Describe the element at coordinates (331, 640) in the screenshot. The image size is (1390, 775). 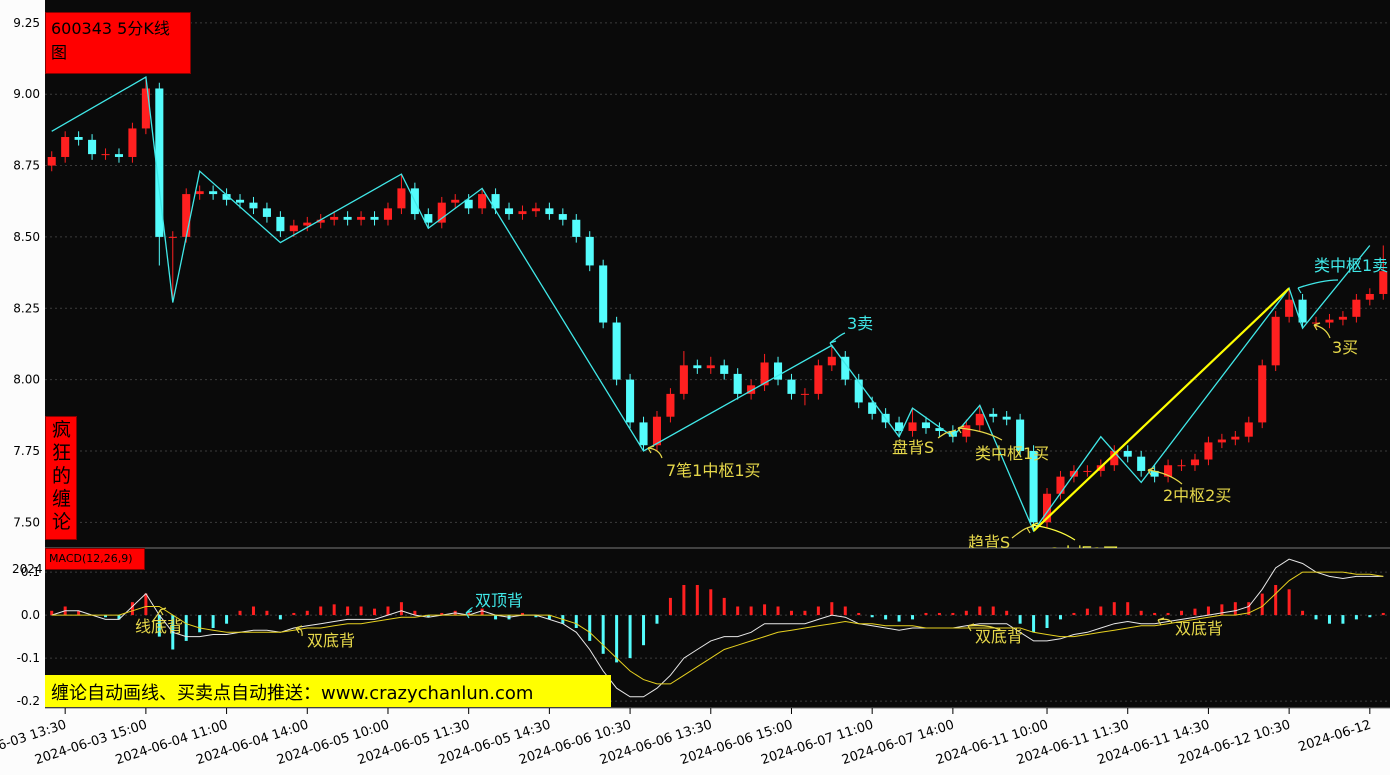
I see `annotation: 双底背` at that location.